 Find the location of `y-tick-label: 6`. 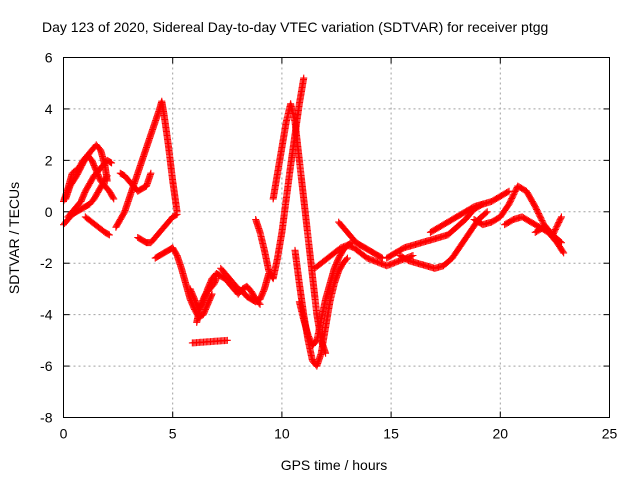

y-tick-label: 6 is located at coordinates (49, 58).